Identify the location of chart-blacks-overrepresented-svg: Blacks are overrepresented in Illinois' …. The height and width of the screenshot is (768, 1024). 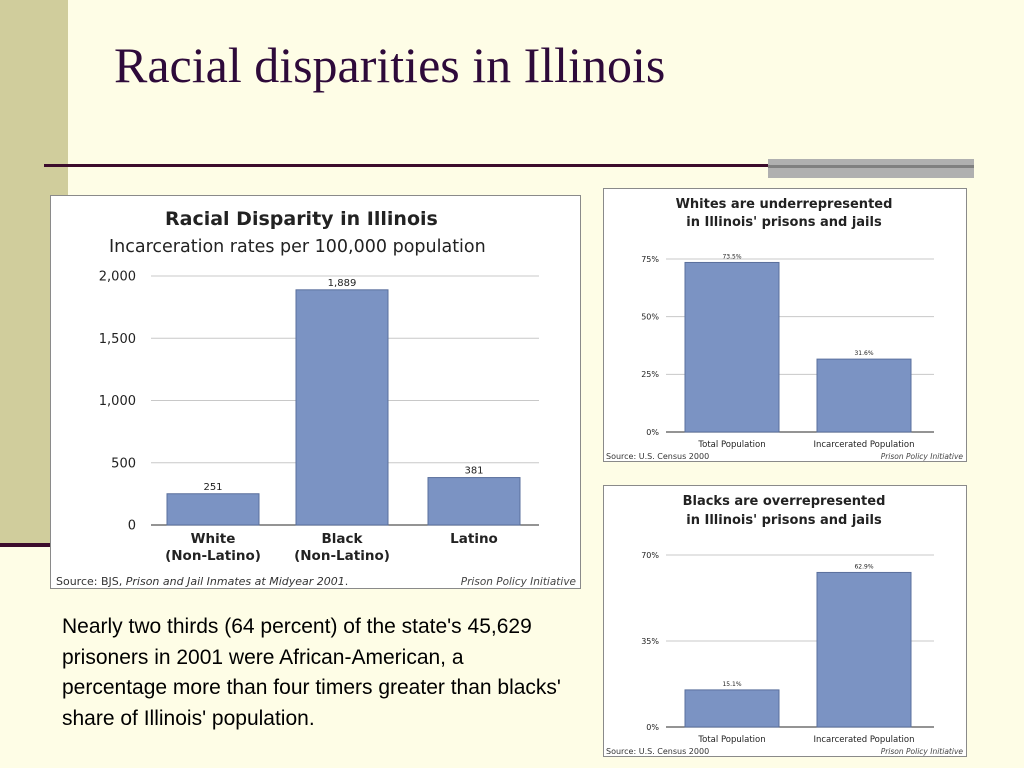
(785, 625).